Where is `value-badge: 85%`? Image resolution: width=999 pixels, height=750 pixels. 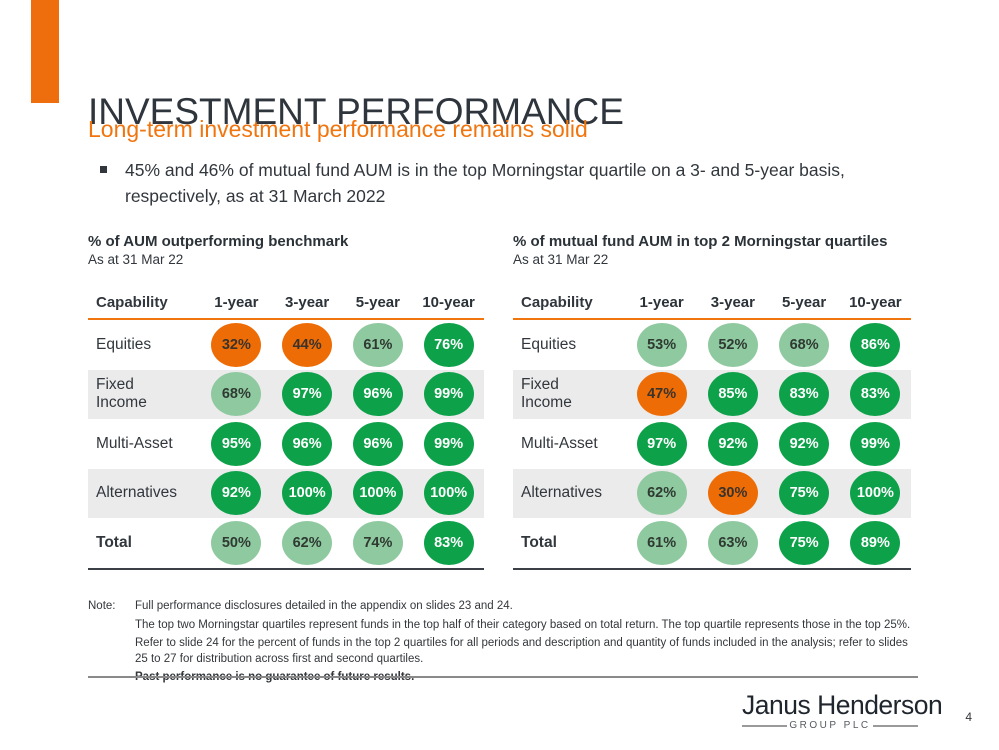
value-badge: 85% is located at coordinates (732, 394).